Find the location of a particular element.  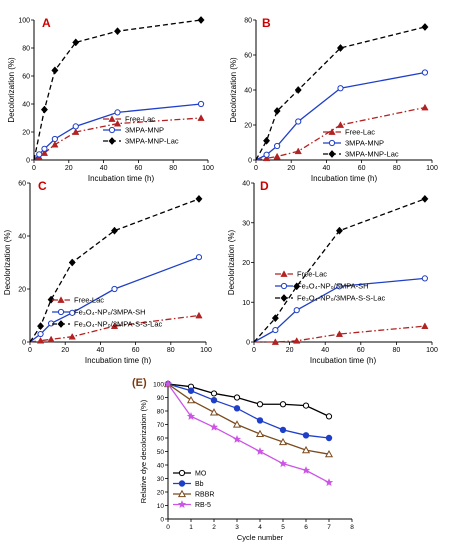

x-tick-label: 4 is located at coordinates (260, 527).